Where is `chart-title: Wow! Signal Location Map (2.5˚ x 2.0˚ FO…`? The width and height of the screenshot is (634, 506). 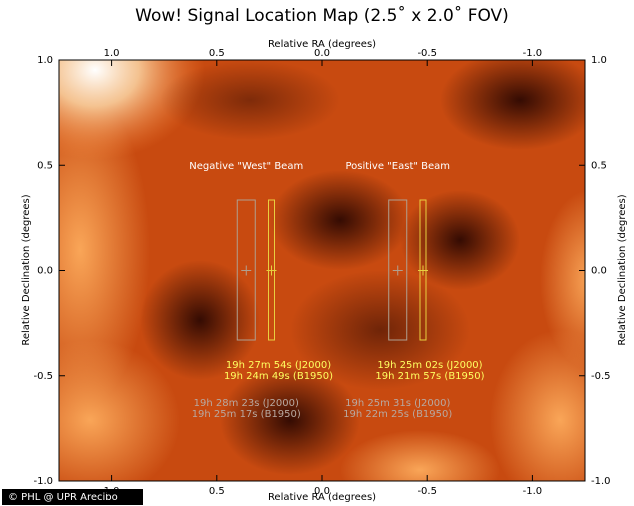 chart-title: Wow! Signal Location Map (2.5˚ x 2.0˚ FO… is located at coordinates (322, 15).